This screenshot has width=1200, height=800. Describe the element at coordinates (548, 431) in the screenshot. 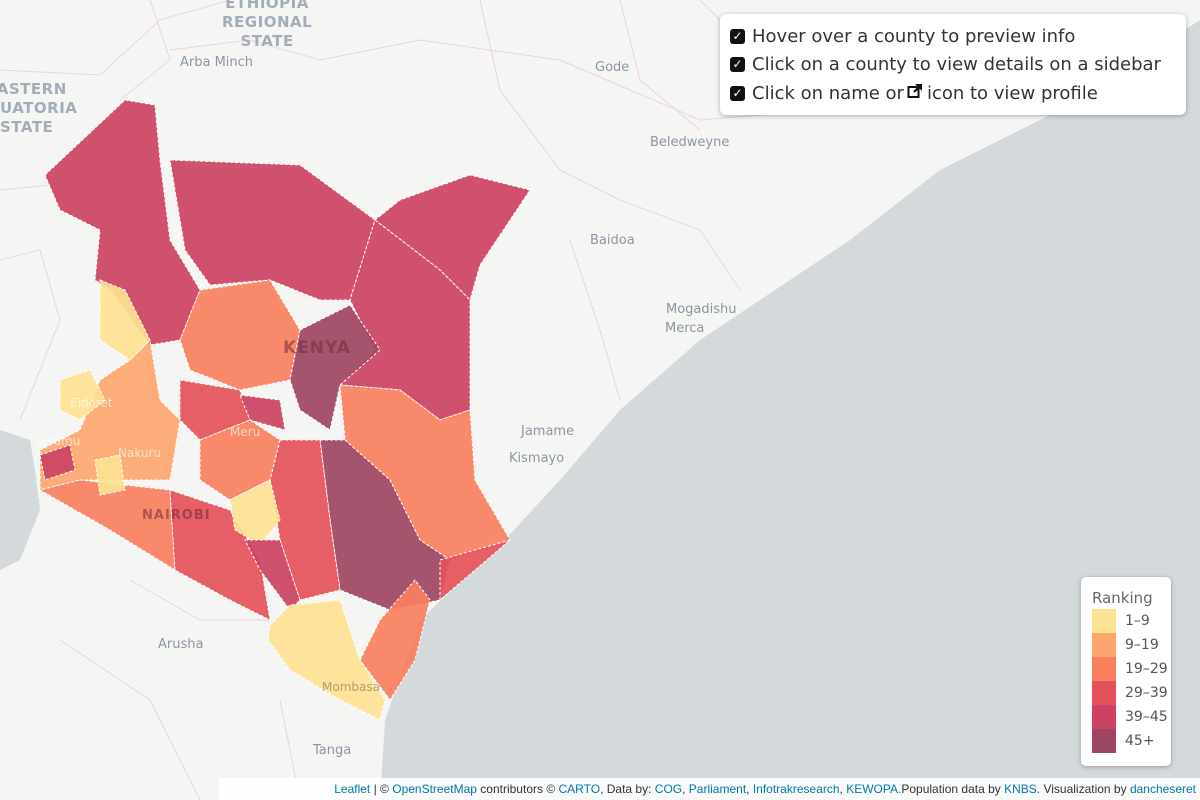

I see `place-label: Jamame` at that location.